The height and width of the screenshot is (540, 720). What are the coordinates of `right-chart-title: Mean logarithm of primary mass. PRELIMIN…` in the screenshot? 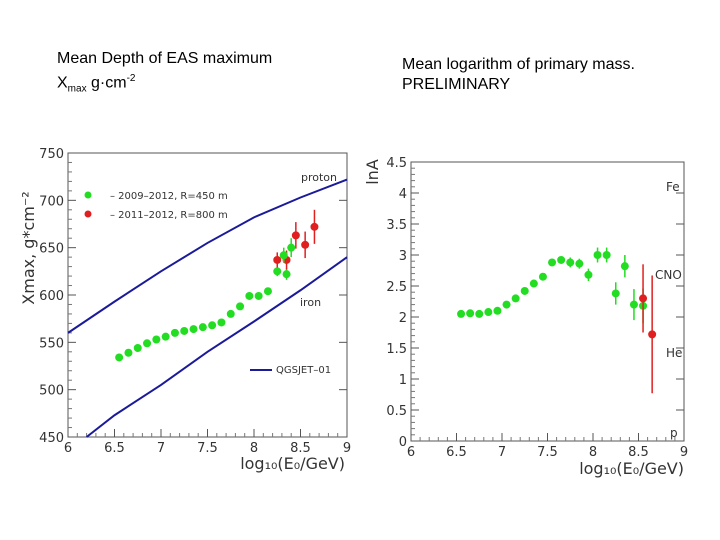 It's located at (518, 75).